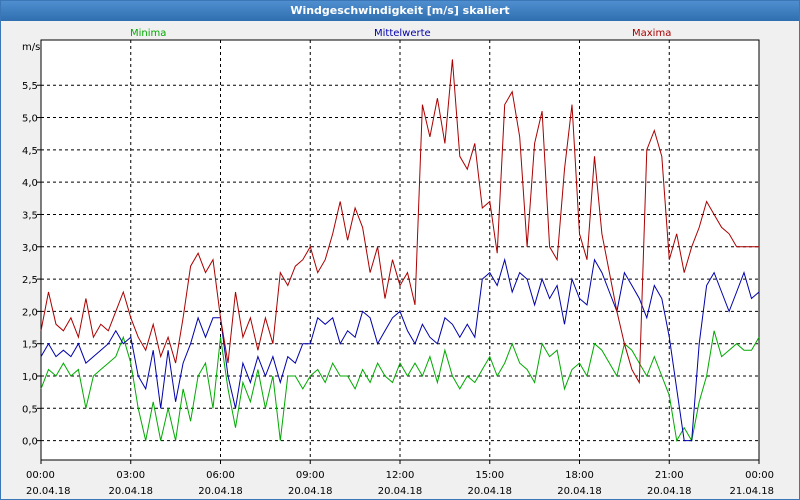 This screenshot has height=500, width=800. I want to click on x-tick-time: 21:00, so click(669, 475).